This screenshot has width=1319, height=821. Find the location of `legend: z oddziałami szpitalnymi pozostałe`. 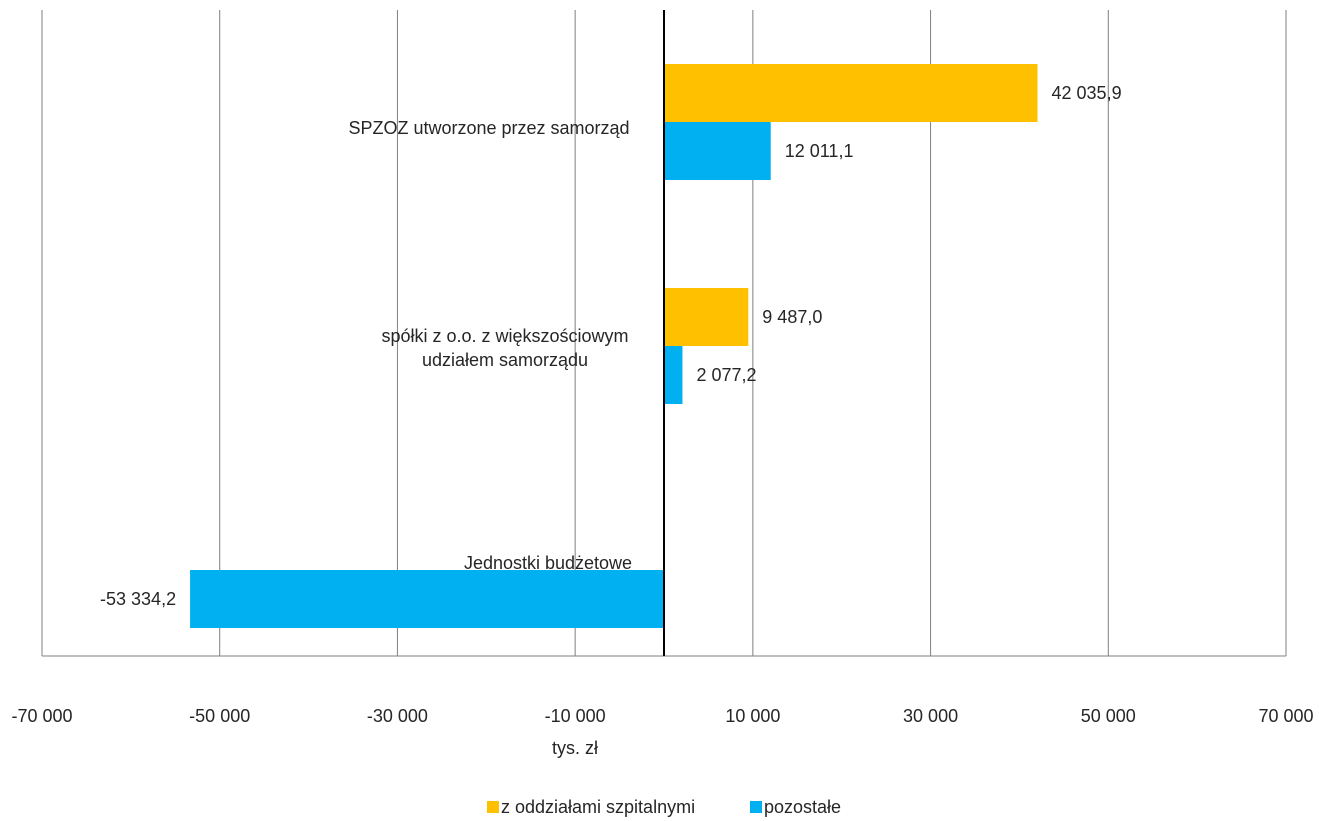

legend: z oddziałami szpitalnymi pozostałe is located at coordinates (664, 807).